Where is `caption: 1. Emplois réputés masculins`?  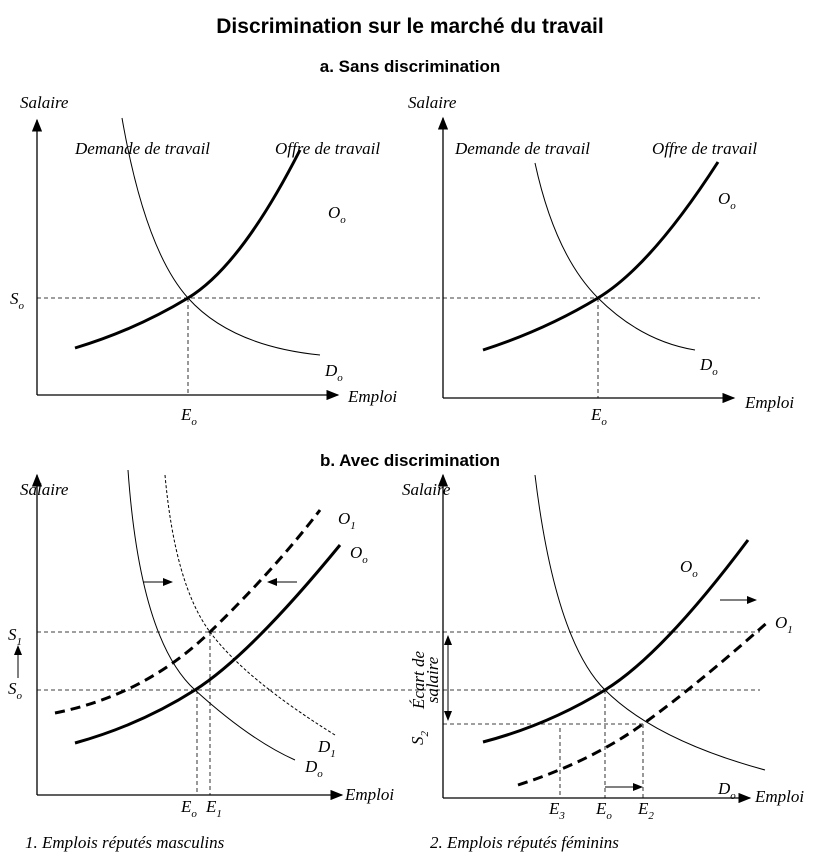
caption: 1. Emplois réputés masculins is located at coordinates (125, 842).